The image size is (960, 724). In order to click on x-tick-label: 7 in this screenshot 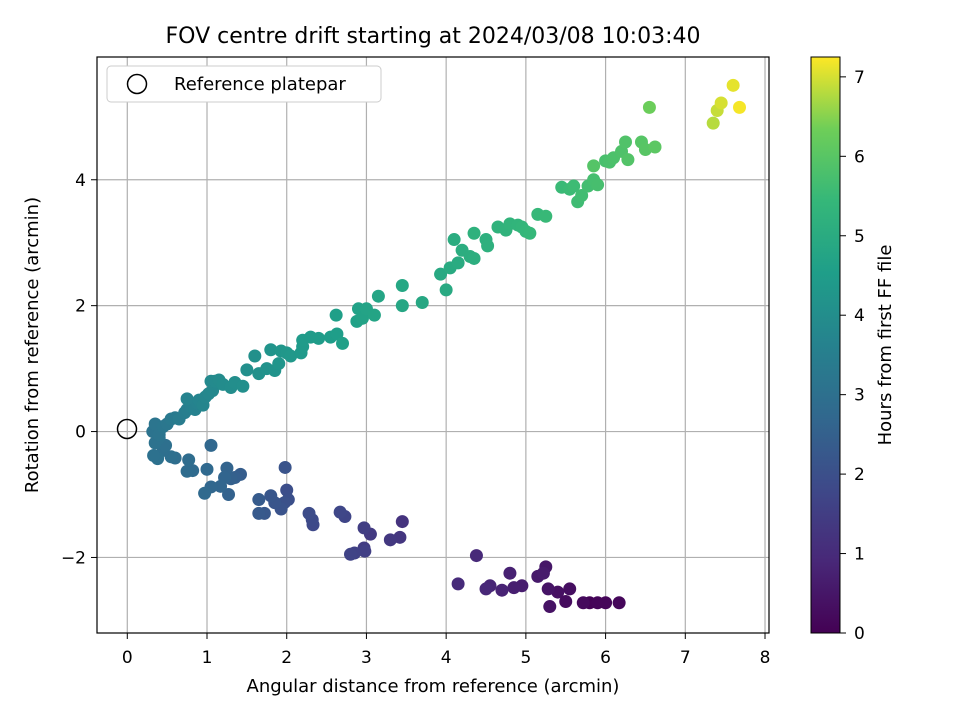, I will do `click(685, 658)`.